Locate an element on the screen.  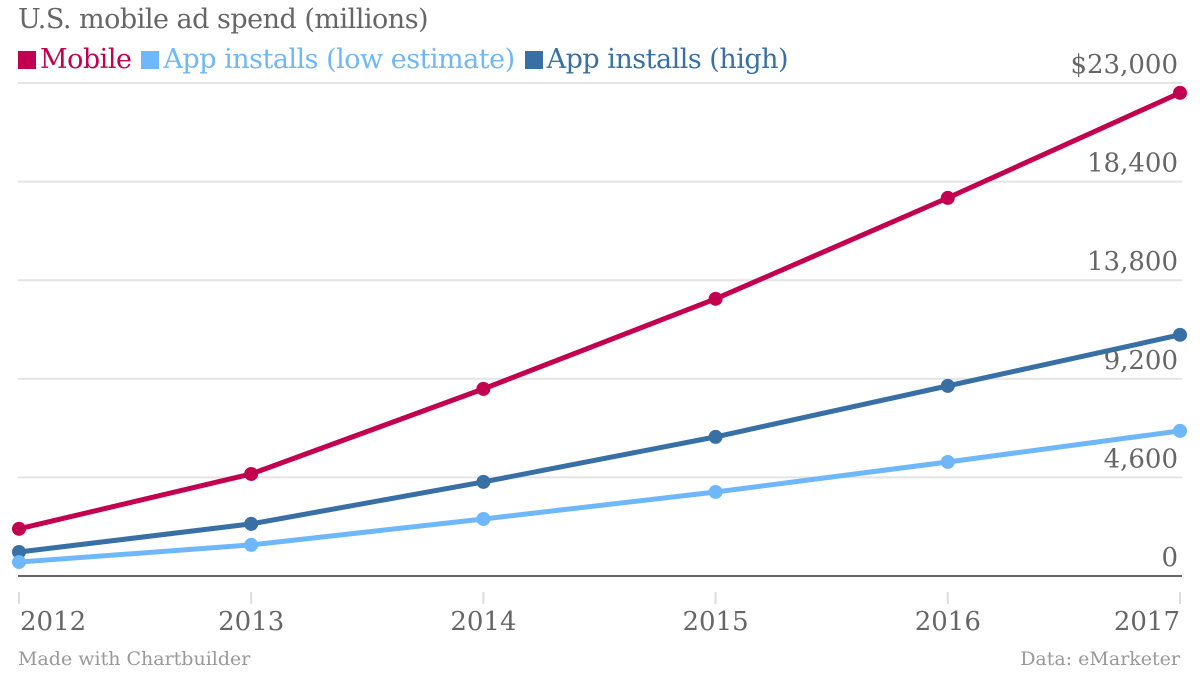
y-tick-label: 18,400 is located at coordinates (1132, 164).